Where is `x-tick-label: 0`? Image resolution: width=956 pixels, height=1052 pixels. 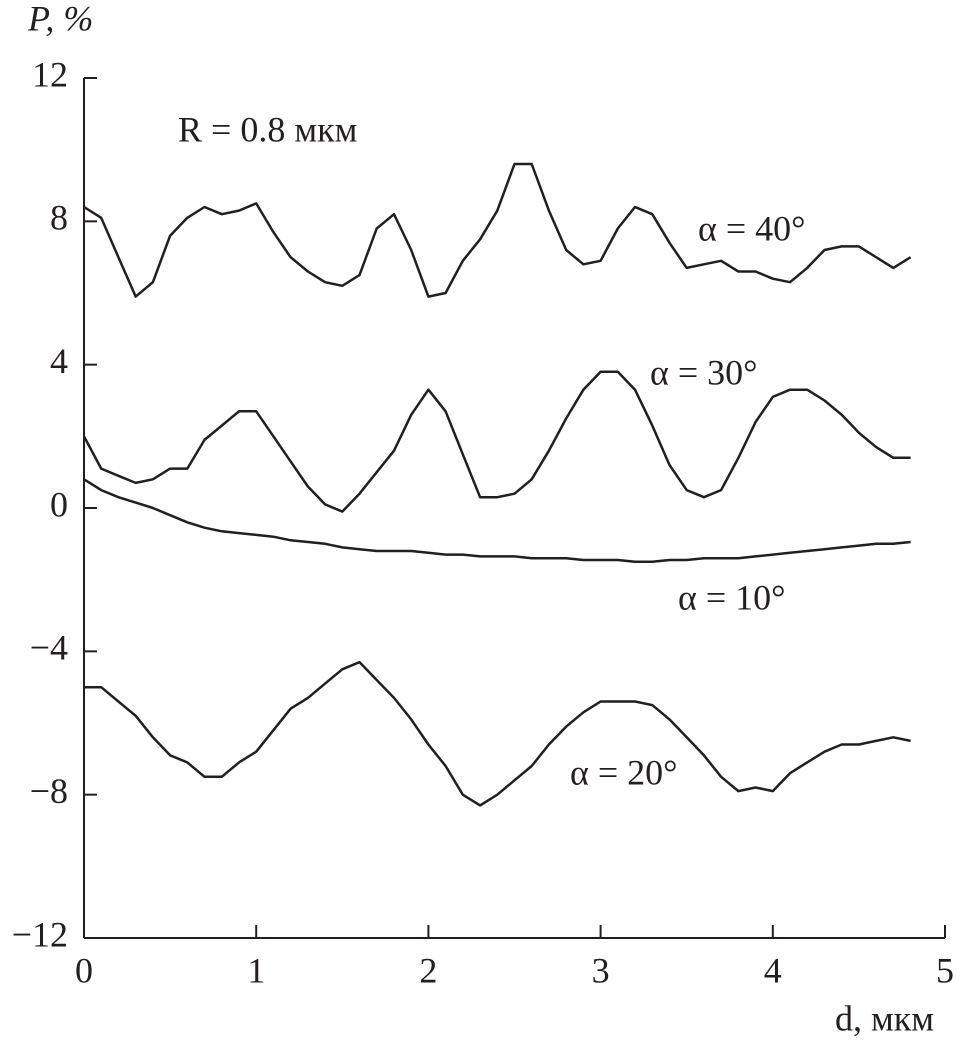 x-tick-label: 0 is located at coordinates (84, 970).